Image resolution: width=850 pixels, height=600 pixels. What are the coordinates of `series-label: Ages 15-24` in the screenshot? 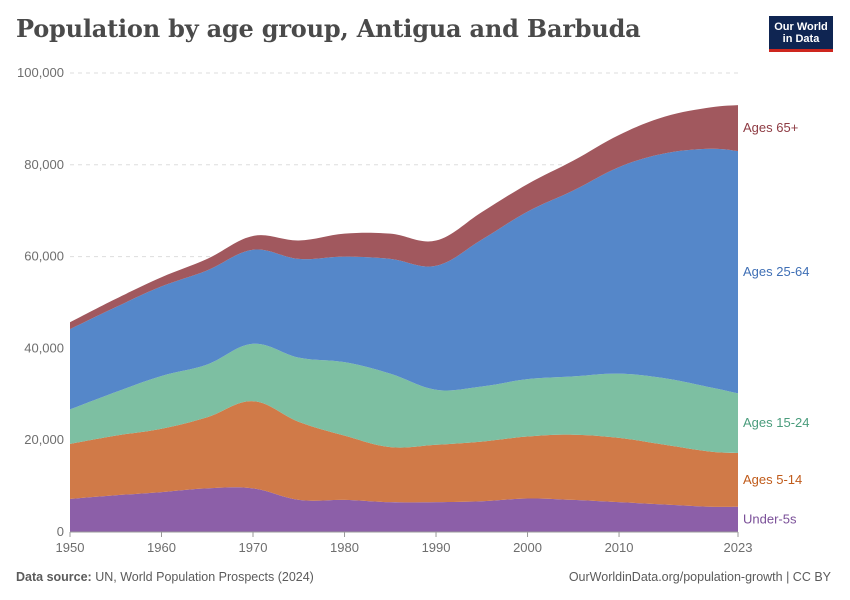 It's located at (776, 422).